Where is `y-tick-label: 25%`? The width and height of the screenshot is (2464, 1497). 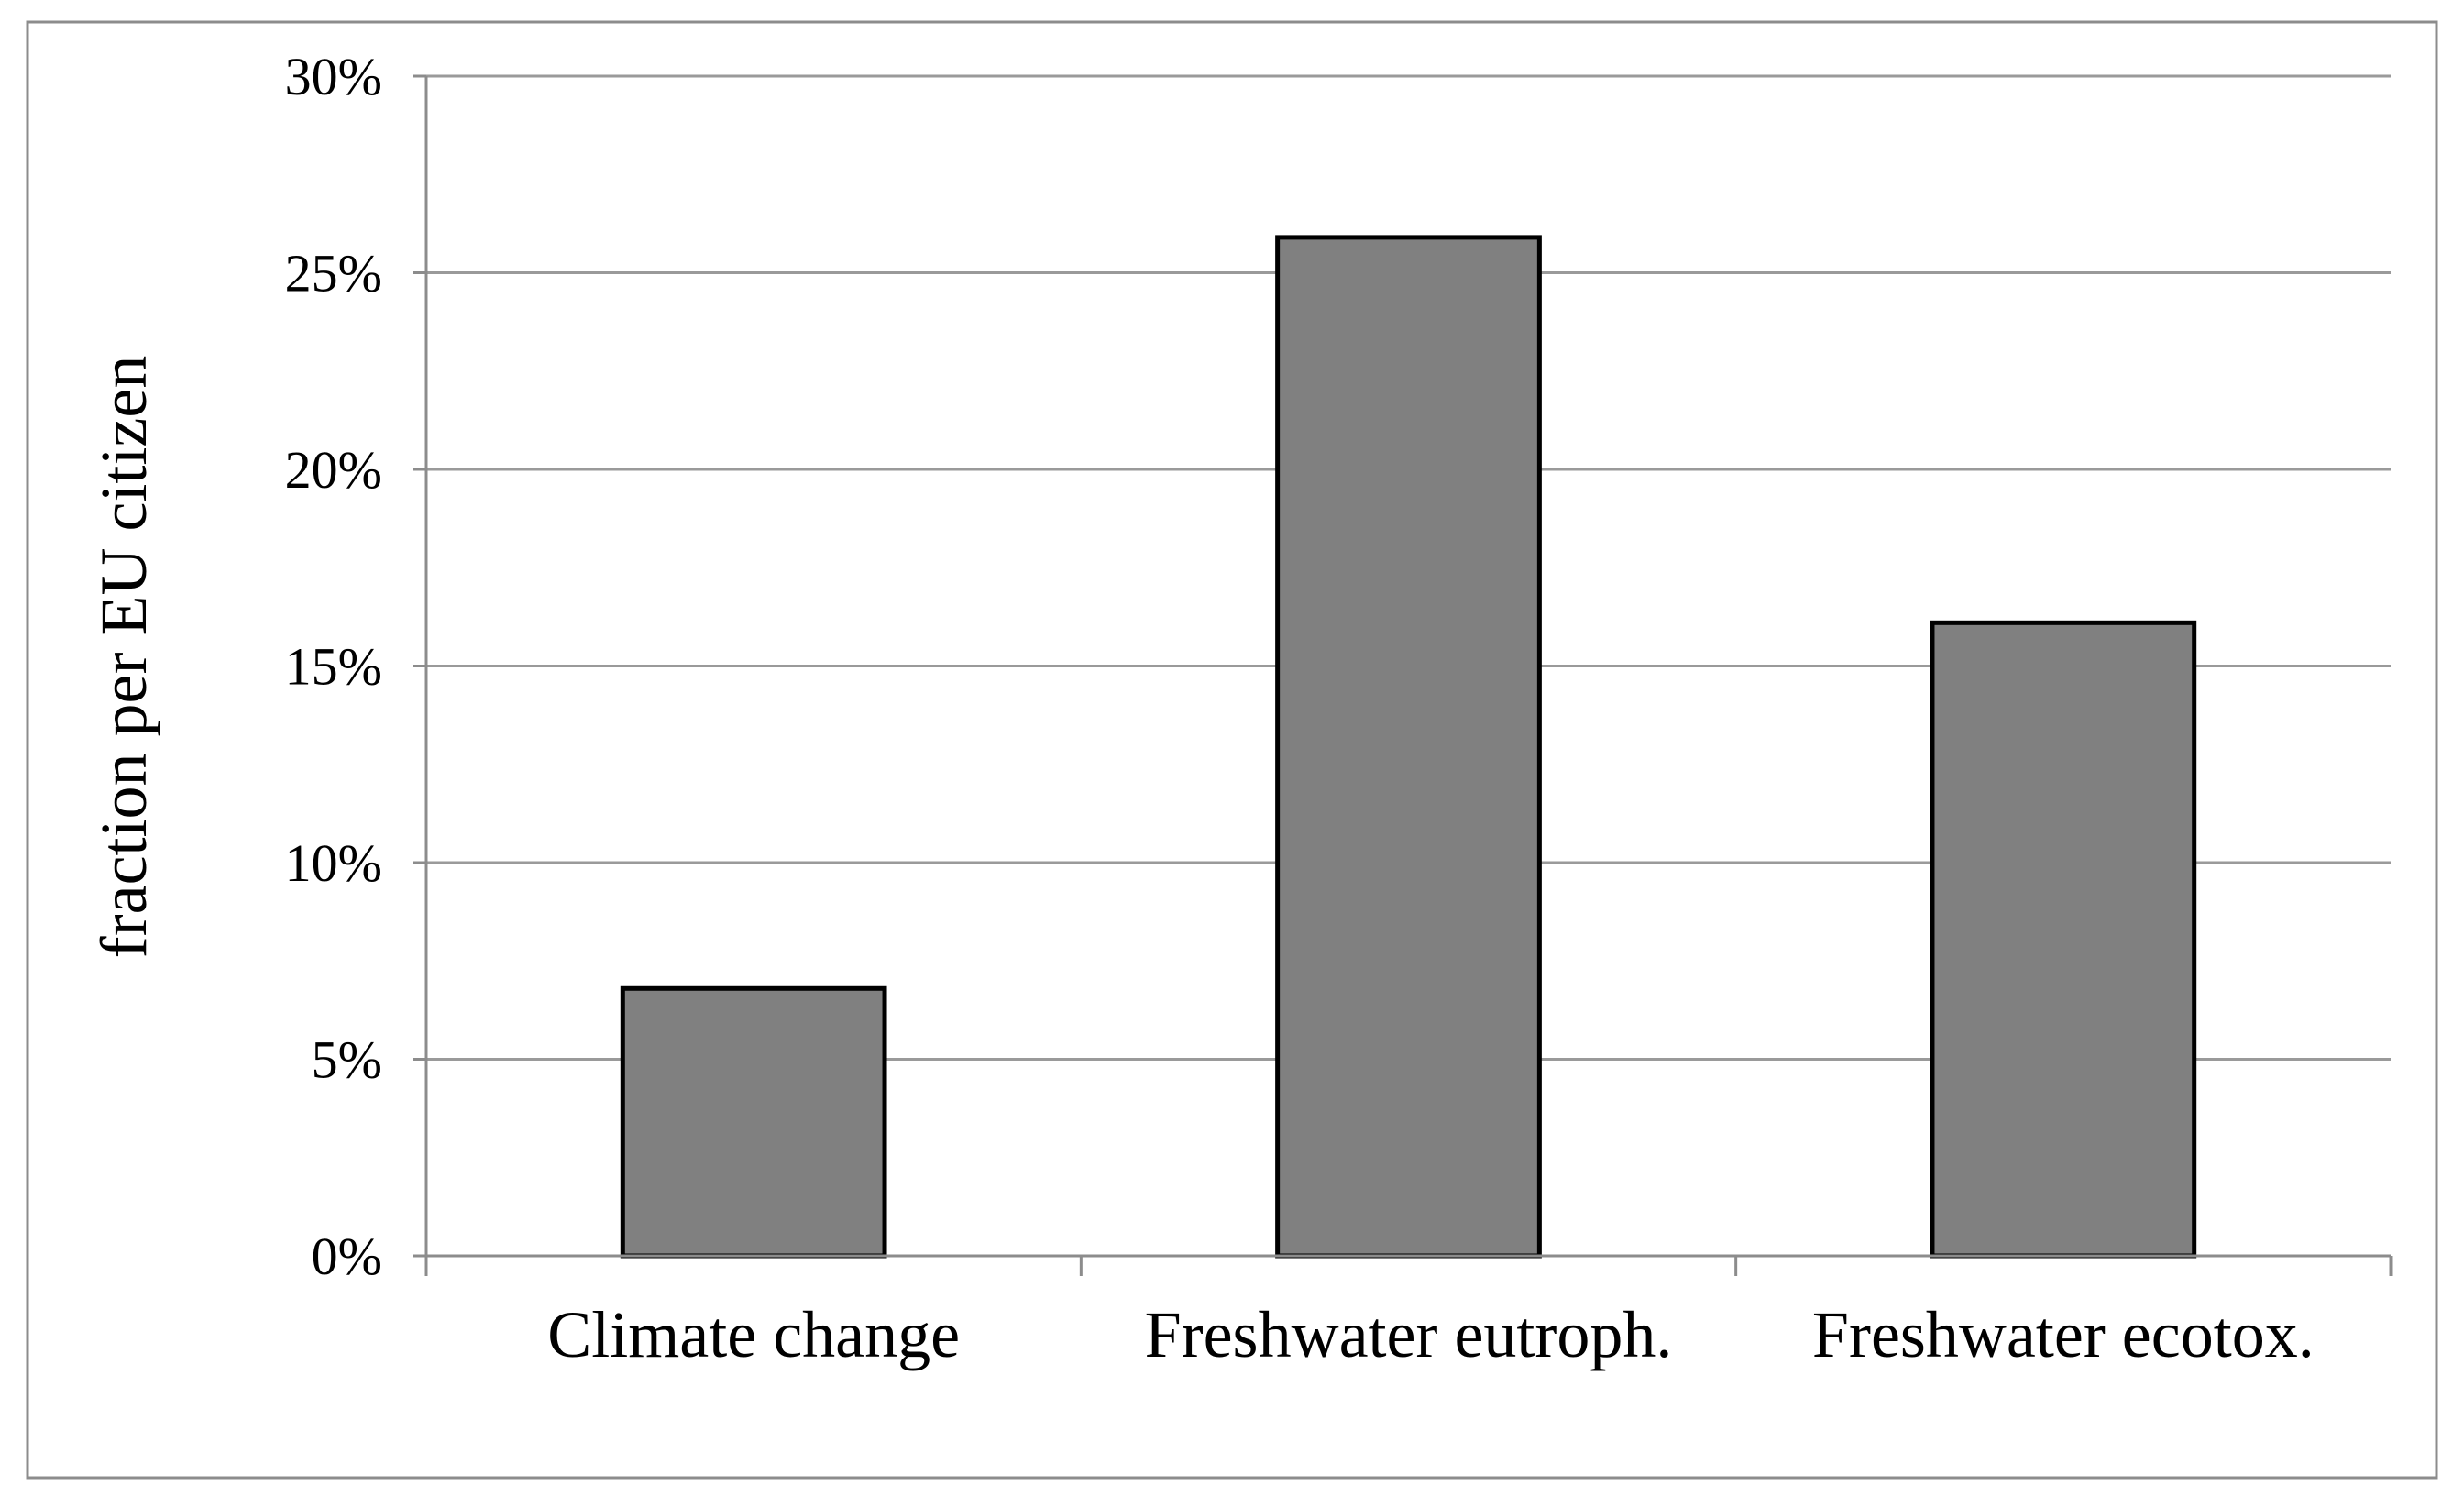 y-tick-label: 25% is located at coordinates (333, 273).